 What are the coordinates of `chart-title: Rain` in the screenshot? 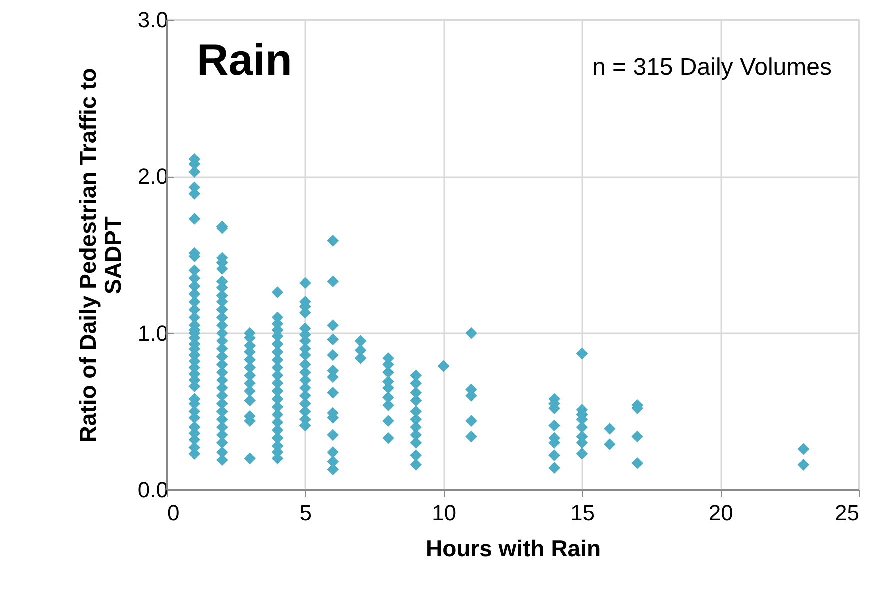 It's located at (244, 60).